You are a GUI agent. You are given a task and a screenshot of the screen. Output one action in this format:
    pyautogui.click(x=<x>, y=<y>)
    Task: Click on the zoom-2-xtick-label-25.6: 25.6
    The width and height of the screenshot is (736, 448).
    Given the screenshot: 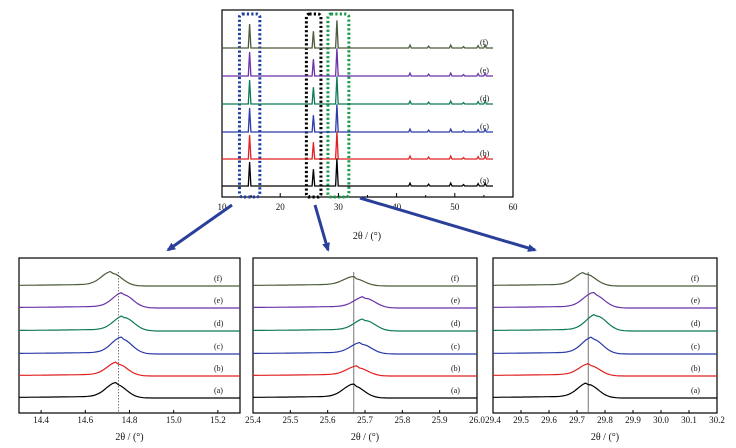 What is the action you would take?
    pyautogui.click(x=328, y=420)
    